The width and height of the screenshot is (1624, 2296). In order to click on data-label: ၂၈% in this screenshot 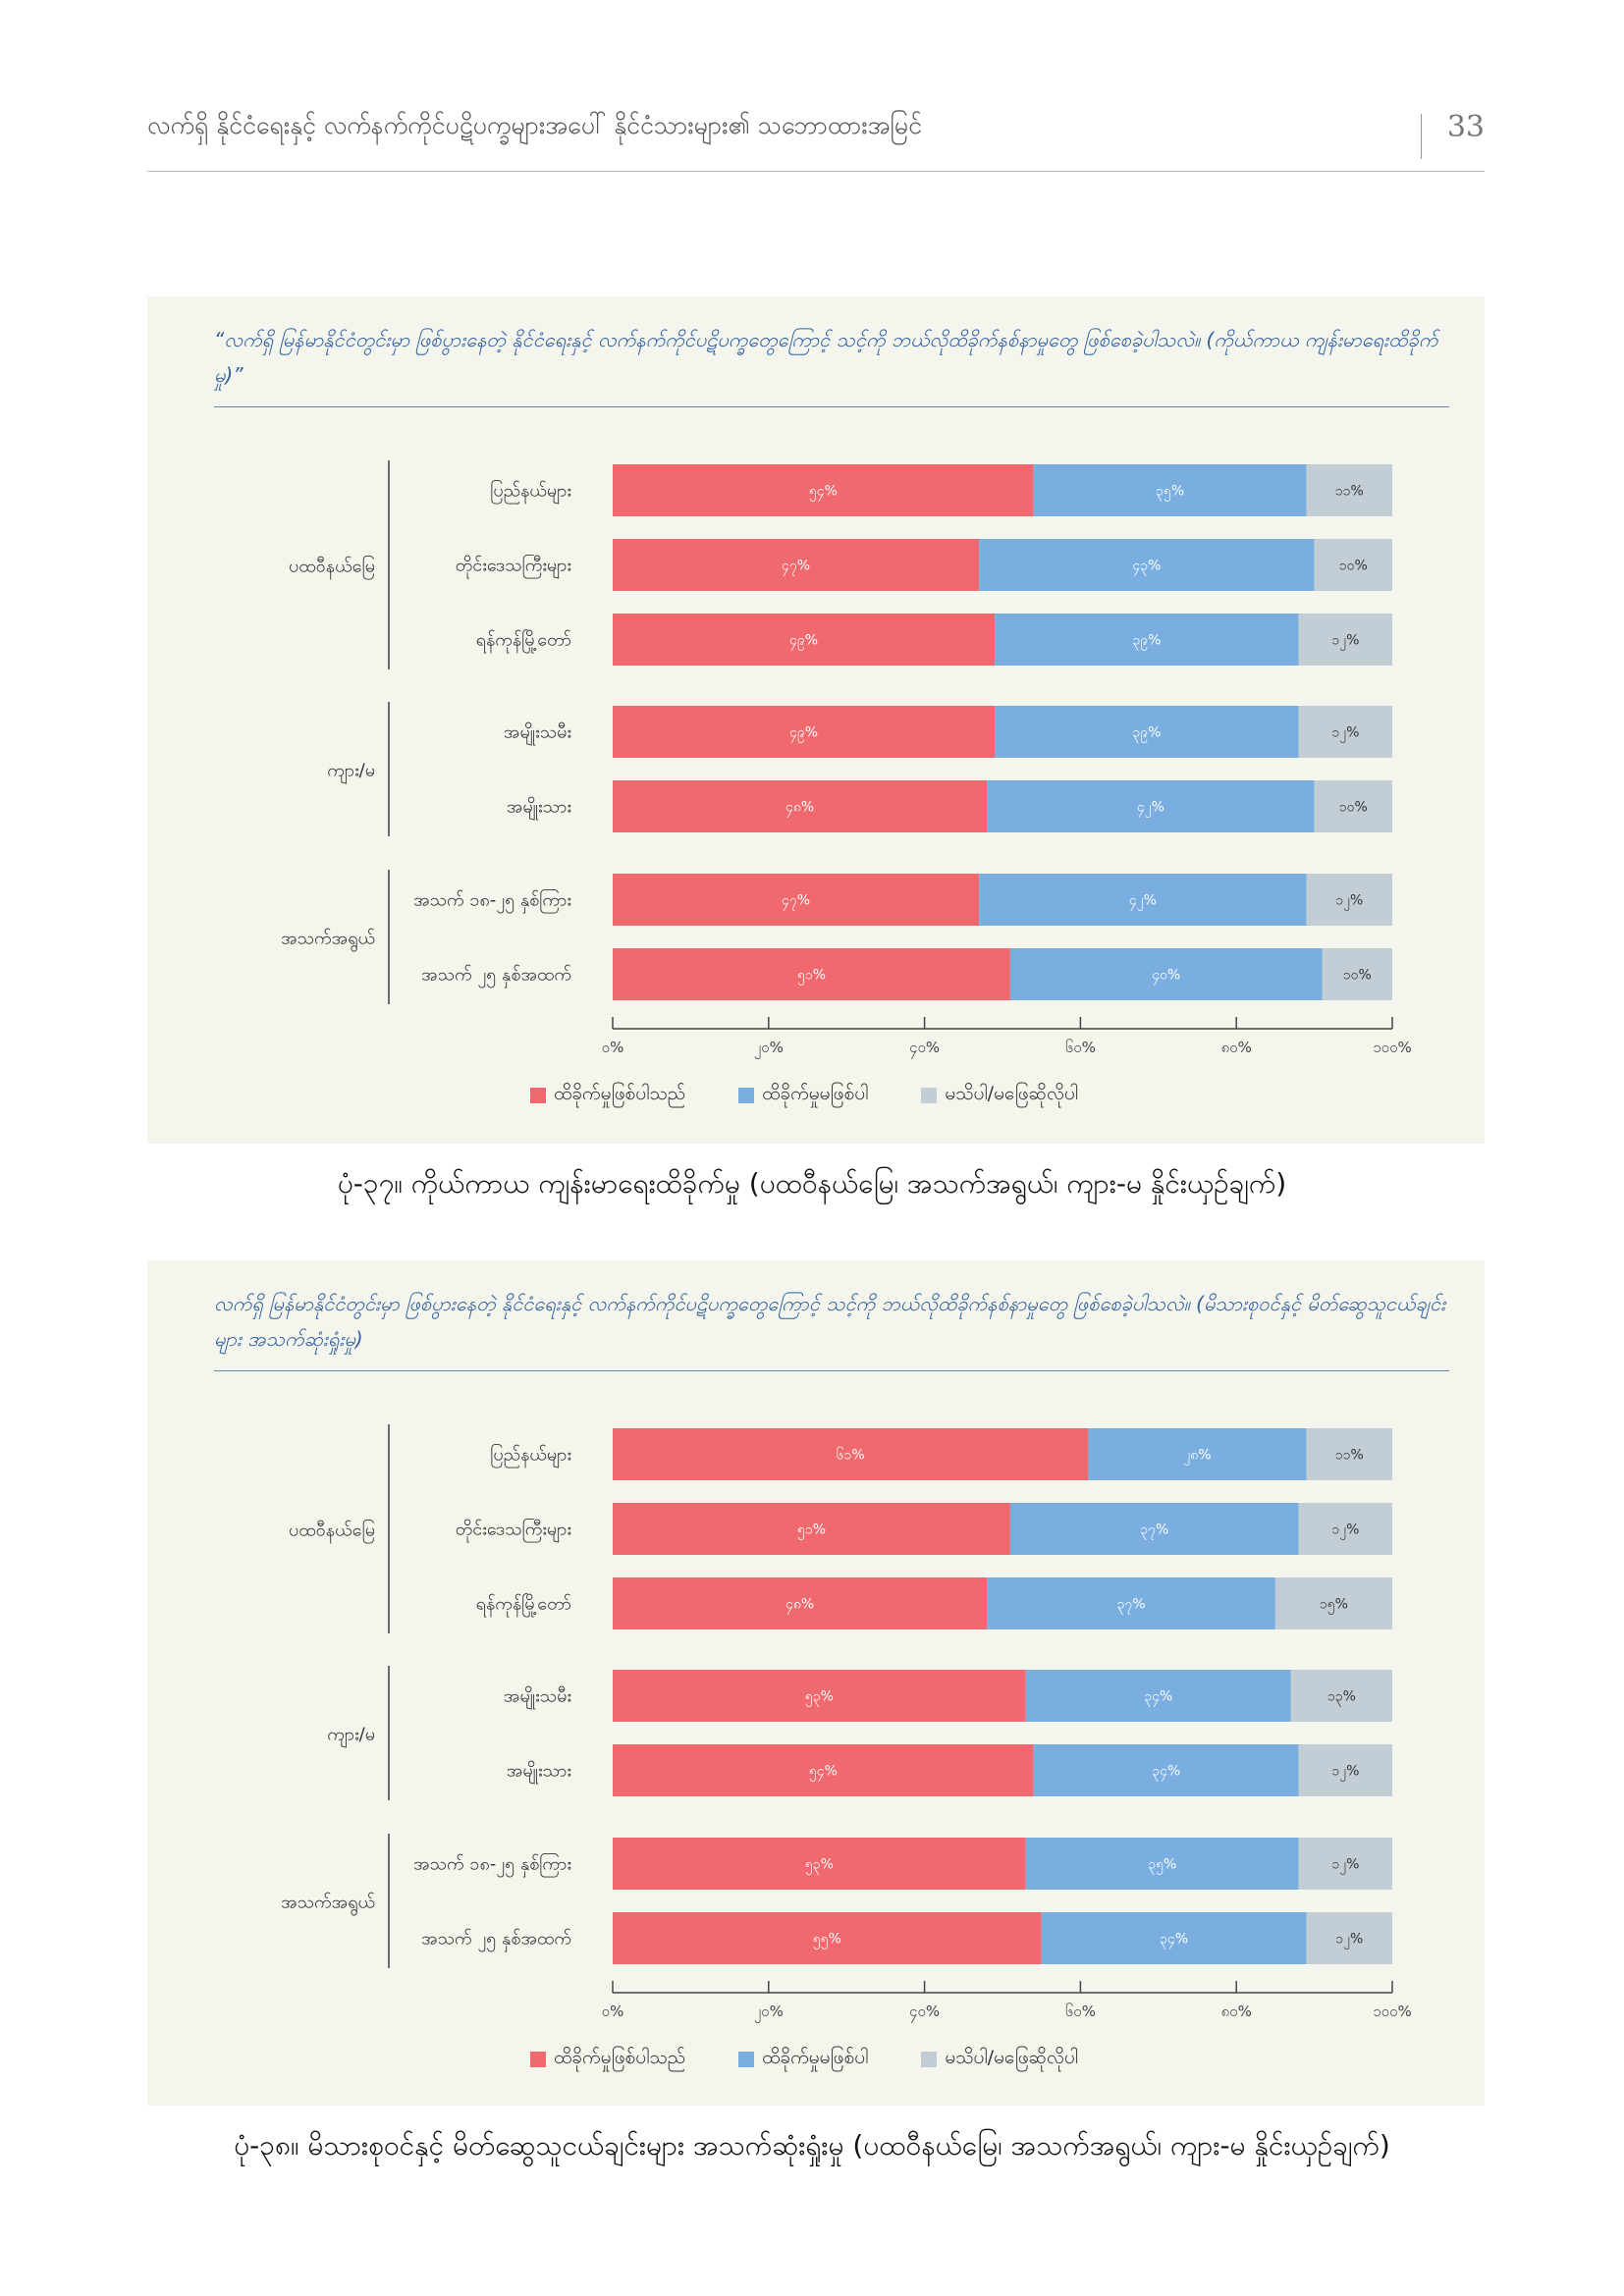, I will do `click(1197, 1457)`.